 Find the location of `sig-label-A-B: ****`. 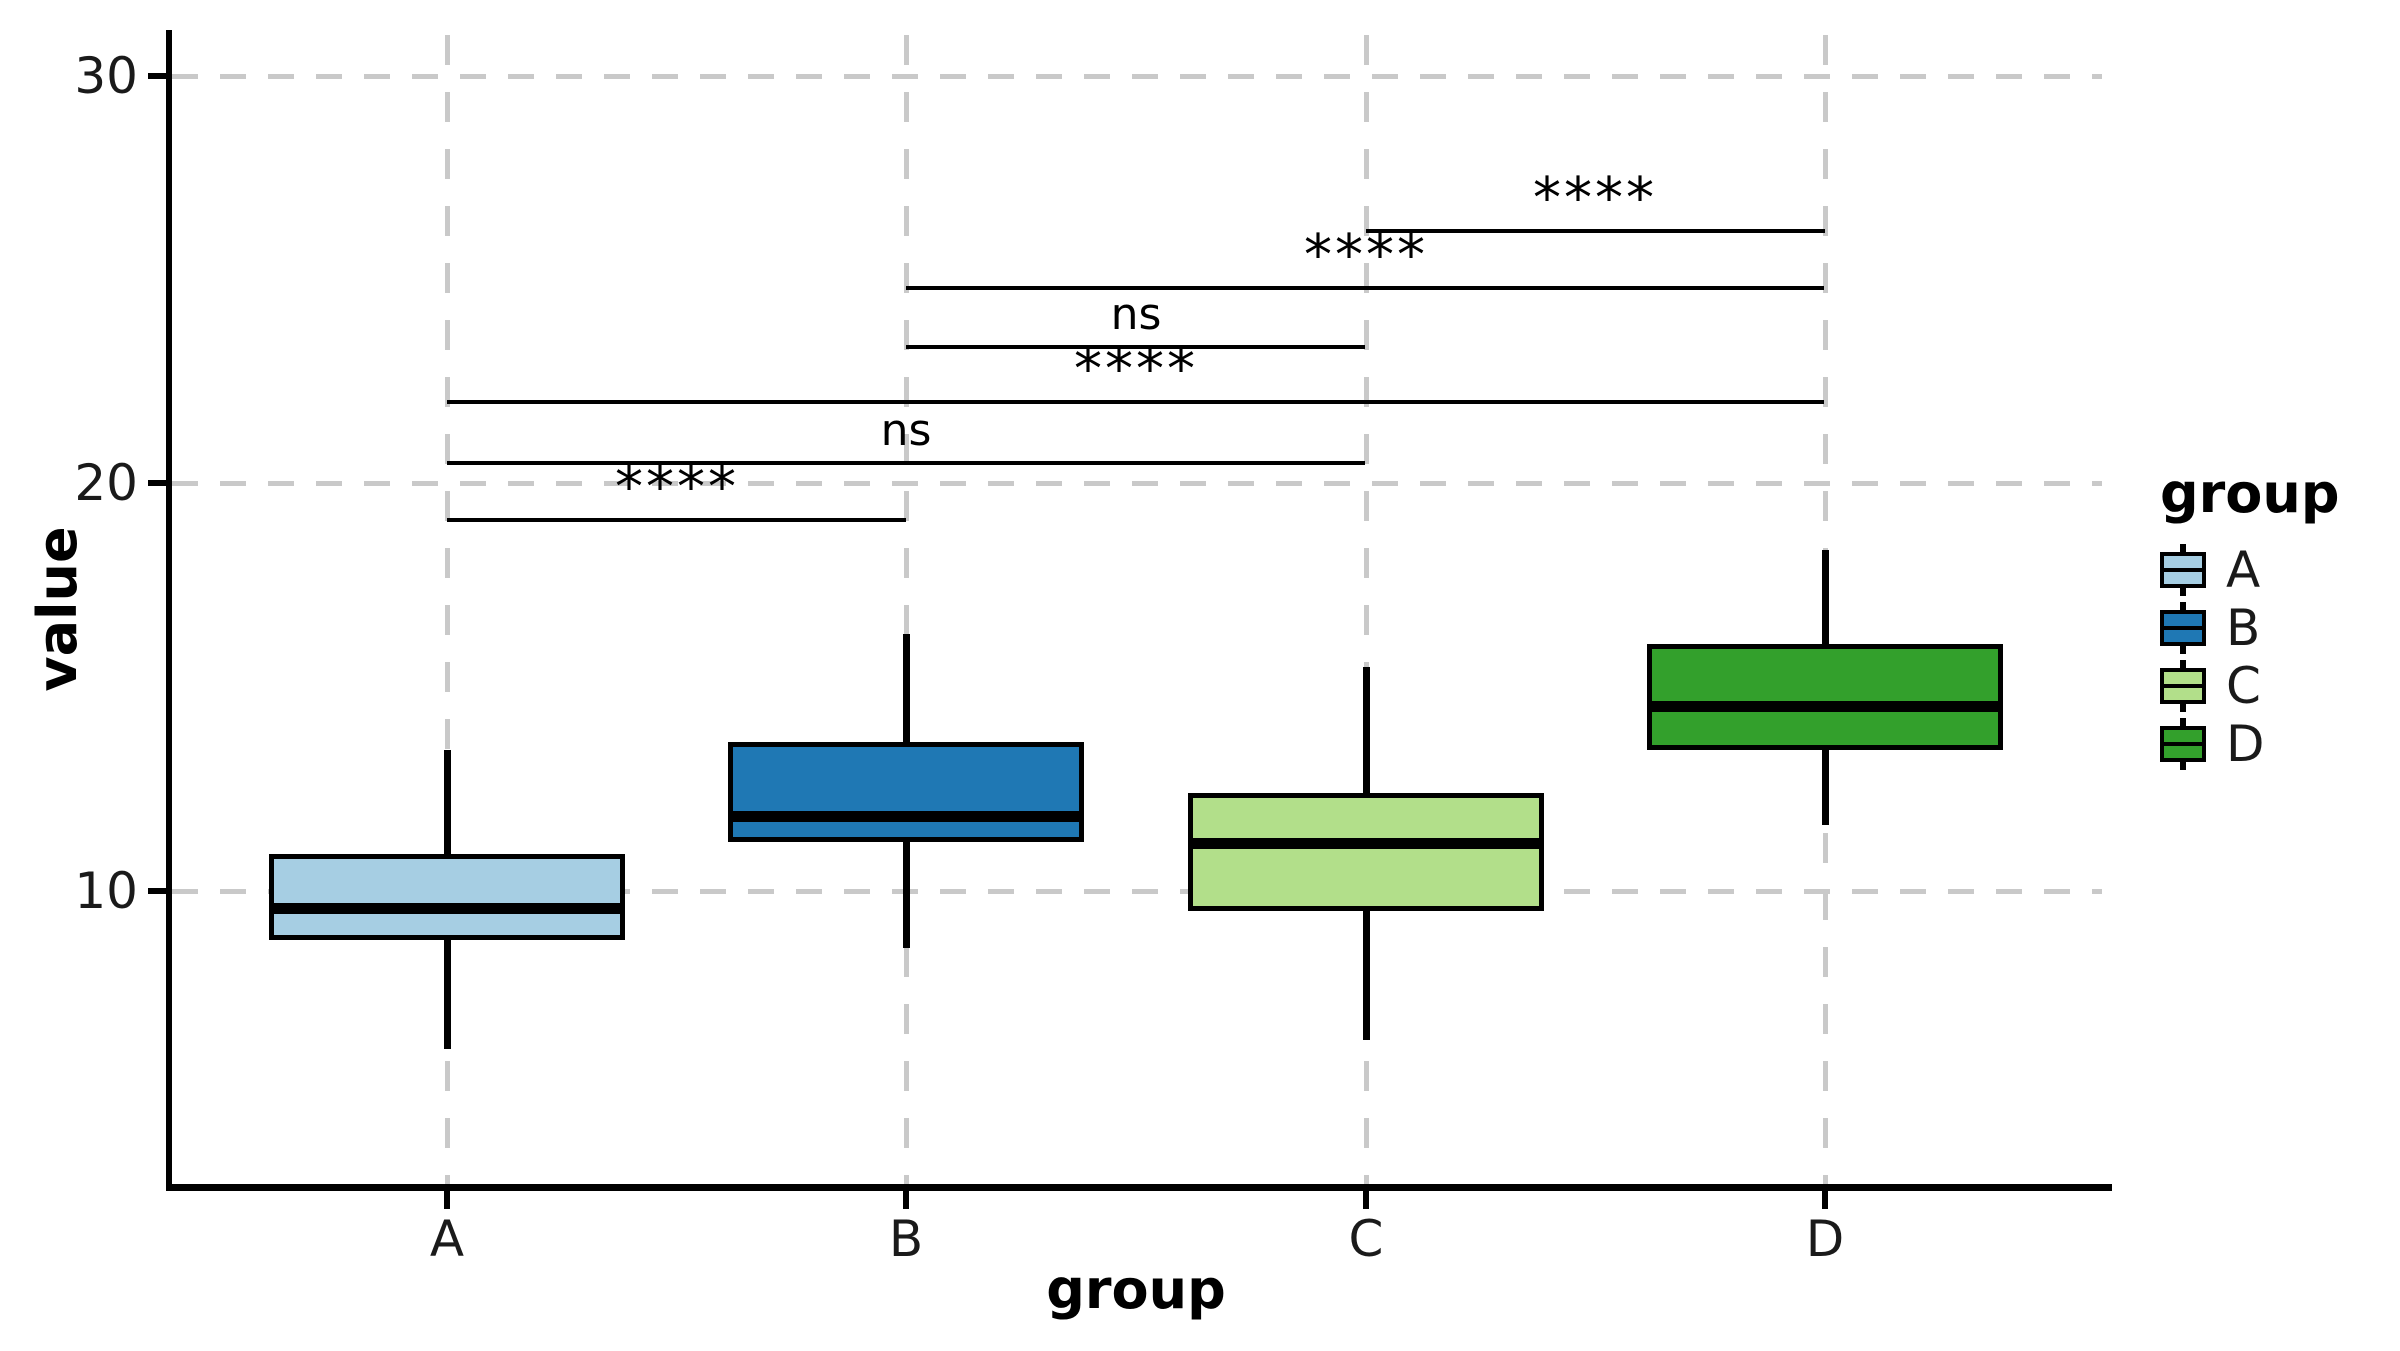

sig-label-A-B: **** is located at coordinates (677, 487).